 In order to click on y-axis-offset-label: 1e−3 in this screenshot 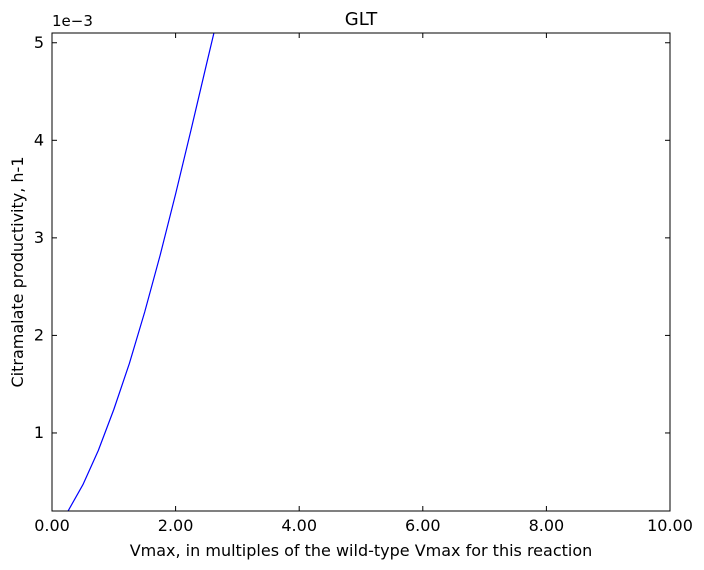, I will do `click(72, 21)`.